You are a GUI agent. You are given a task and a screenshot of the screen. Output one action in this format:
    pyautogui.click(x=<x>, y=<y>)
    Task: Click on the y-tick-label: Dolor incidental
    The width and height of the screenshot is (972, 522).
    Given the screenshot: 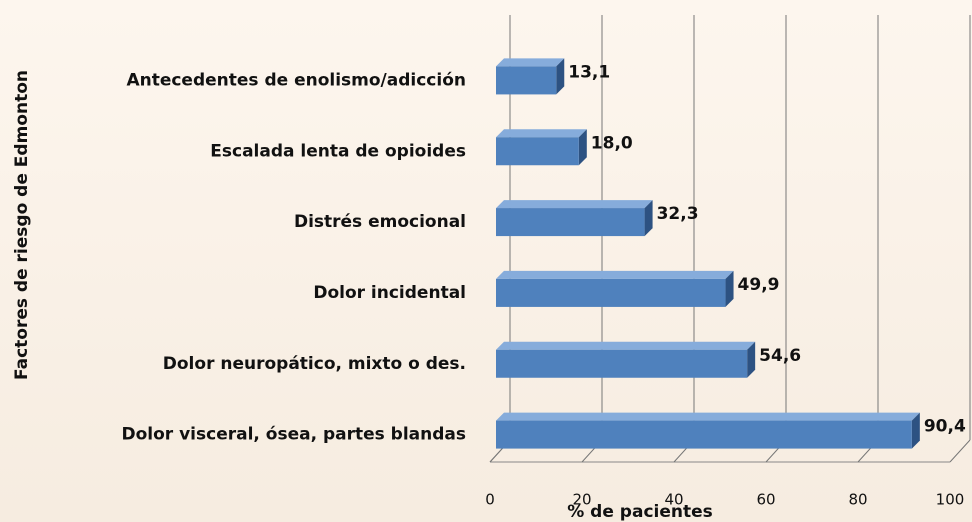 What is the action you would take?
    pyautogui.click(x=389, y=293)
    